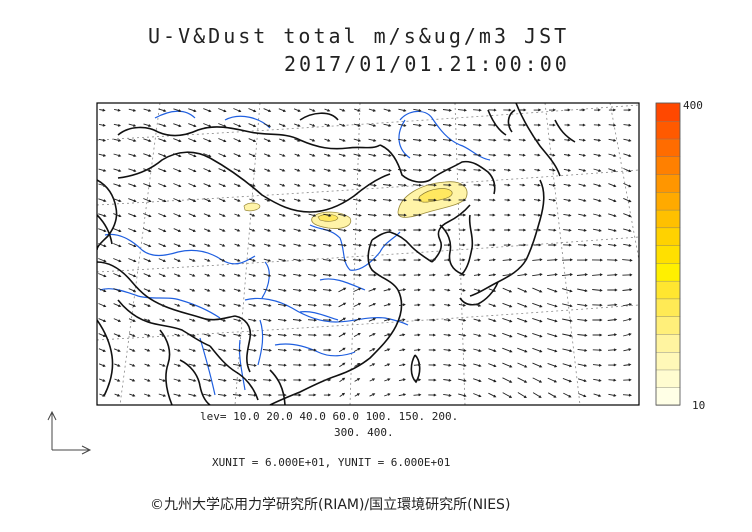 The image size is (752, 532). What do you see at coordinates (364, 432) in the screenshot?
I see `contour-levels-line2: 300. 400.` at bounding box center [364, 432].